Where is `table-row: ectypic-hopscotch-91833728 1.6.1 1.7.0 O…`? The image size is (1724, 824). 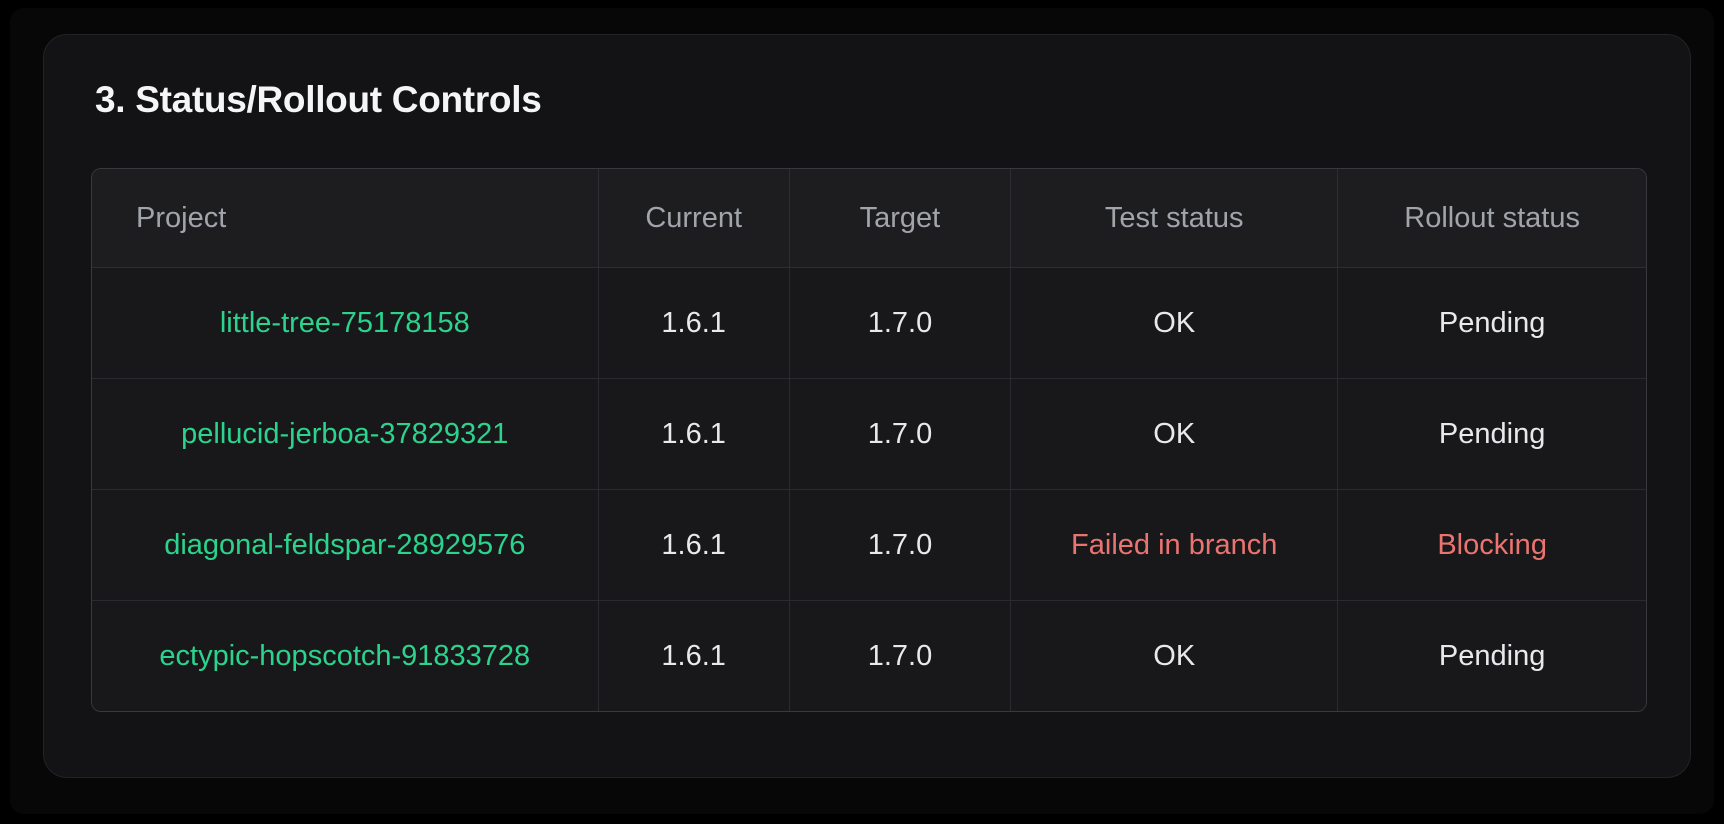 table-row: ectypic-hopscotch-91833728 1.6.1 1.7.0 O… is located at coordinates (869, 656).